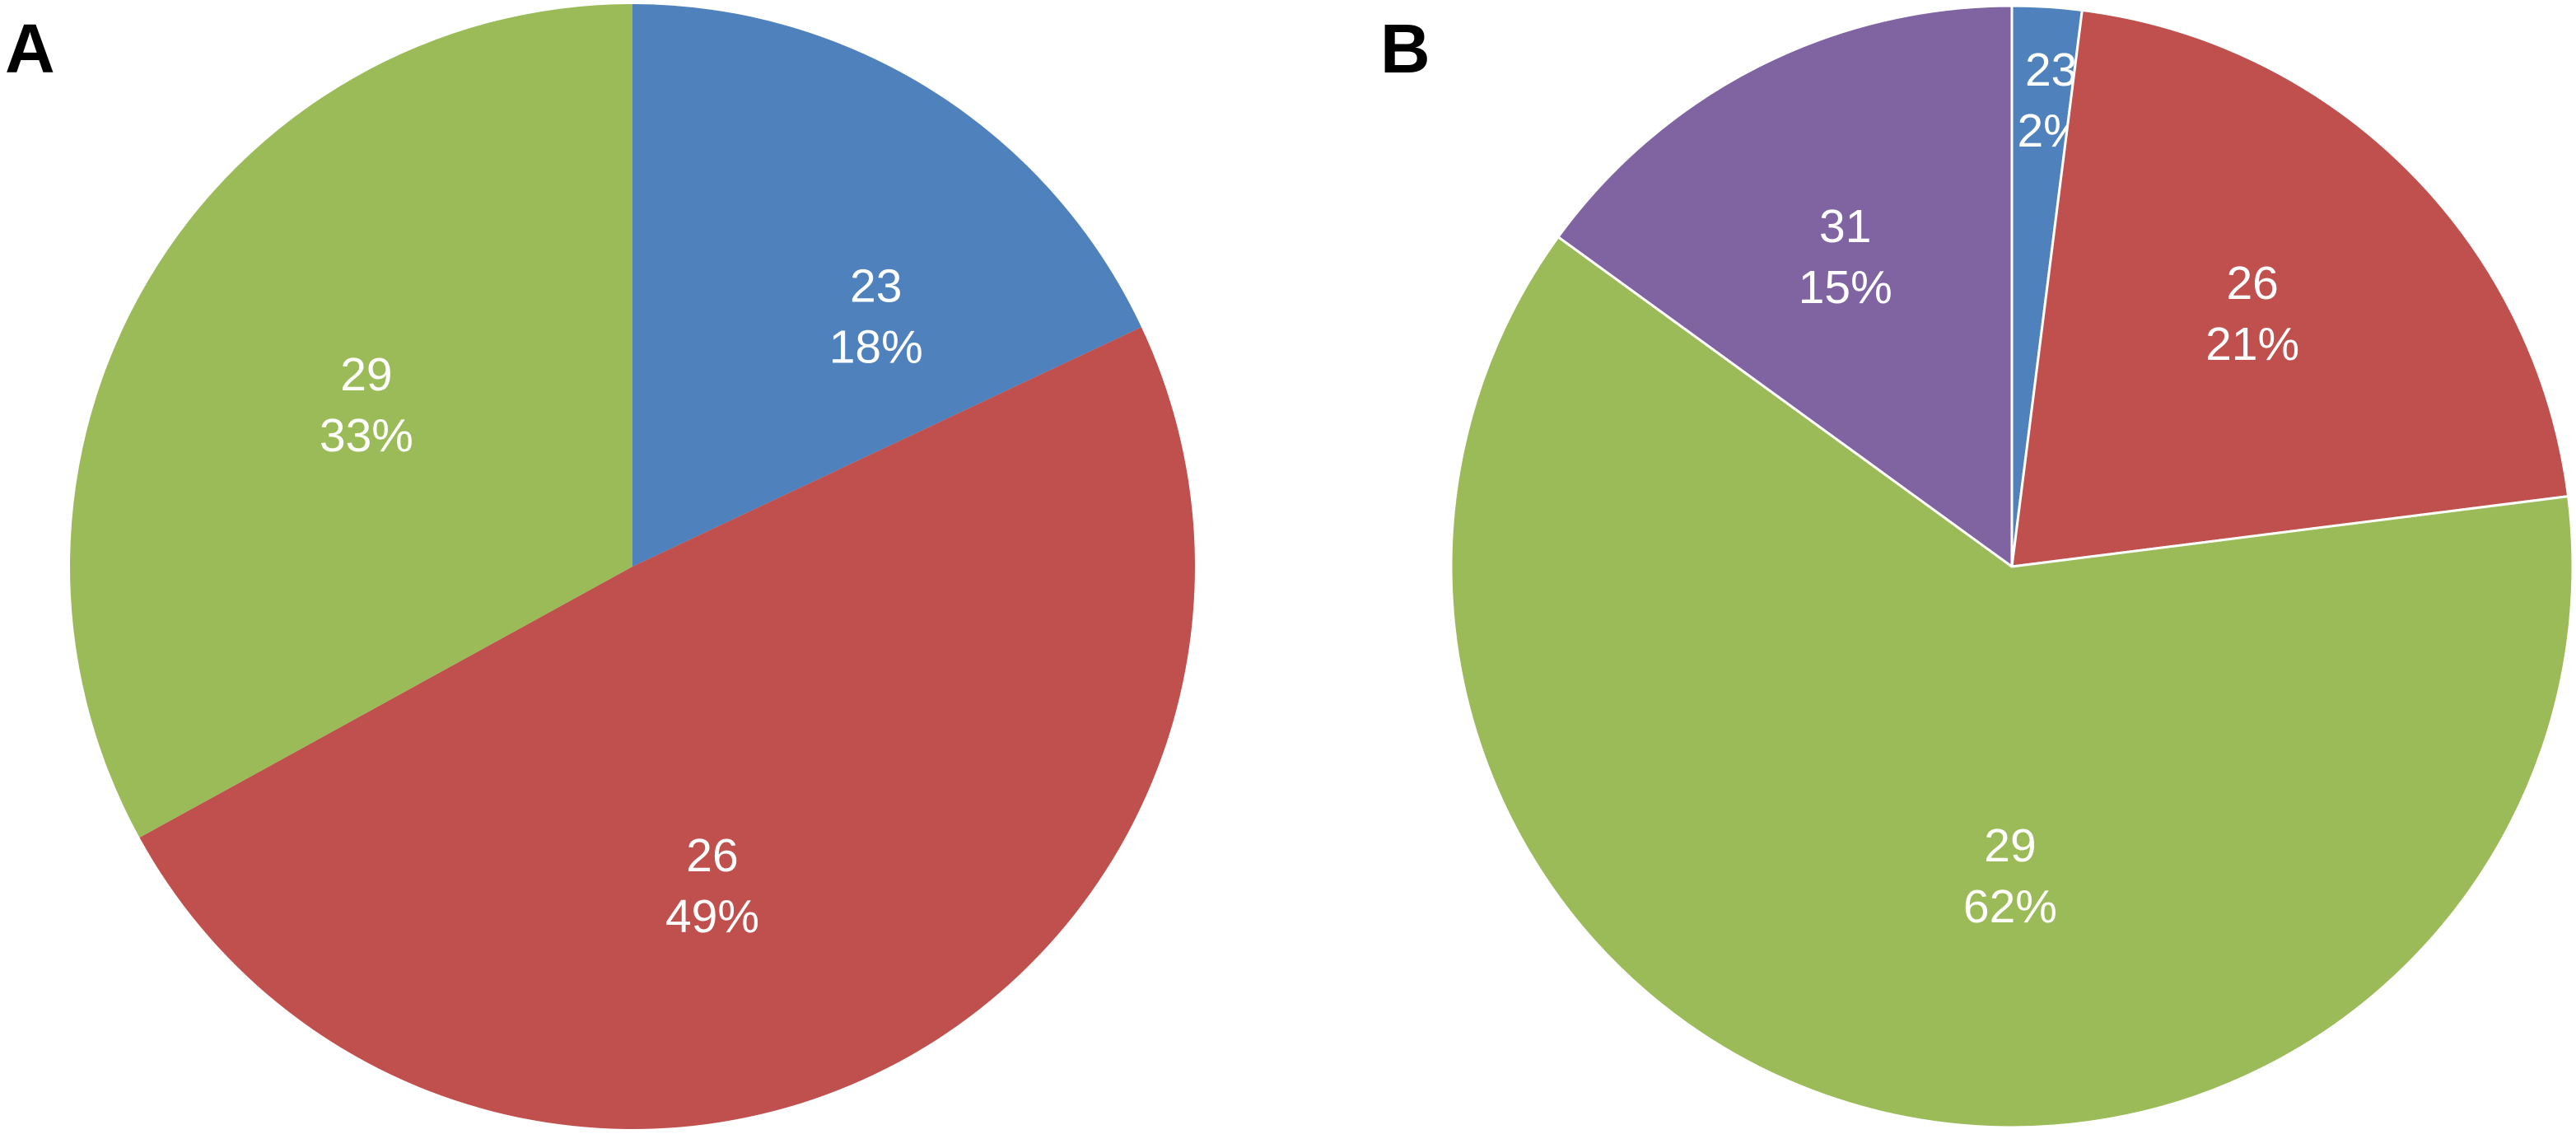 The image size is (2576, 1134). Describe the element at coordinates (30, 48) in the screenshot. I see `panel-label-a: A` at that location.